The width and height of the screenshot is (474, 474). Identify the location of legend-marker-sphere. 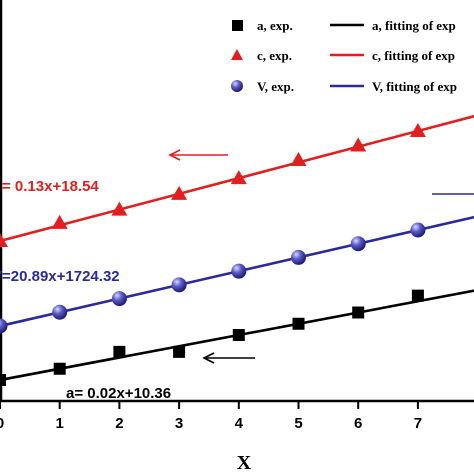
(237, 86).